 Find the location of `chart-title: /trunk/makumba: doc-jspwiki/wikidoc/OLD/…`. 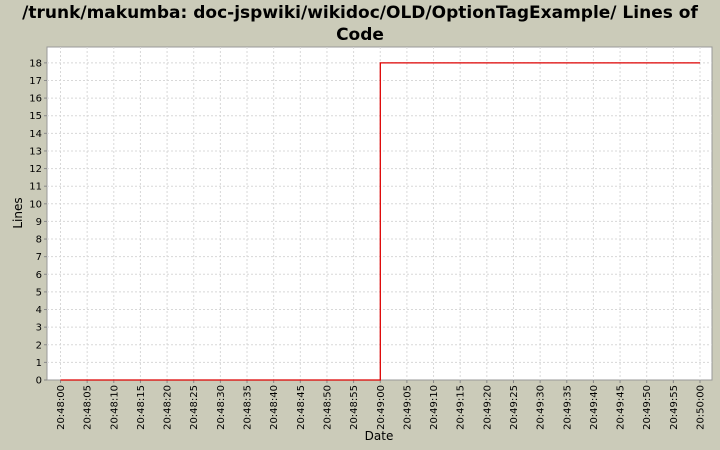

chart-title: /trunk/makumba: doc-jspwiki/wikidoc/OLD/… is located at coordinates (360, 24).